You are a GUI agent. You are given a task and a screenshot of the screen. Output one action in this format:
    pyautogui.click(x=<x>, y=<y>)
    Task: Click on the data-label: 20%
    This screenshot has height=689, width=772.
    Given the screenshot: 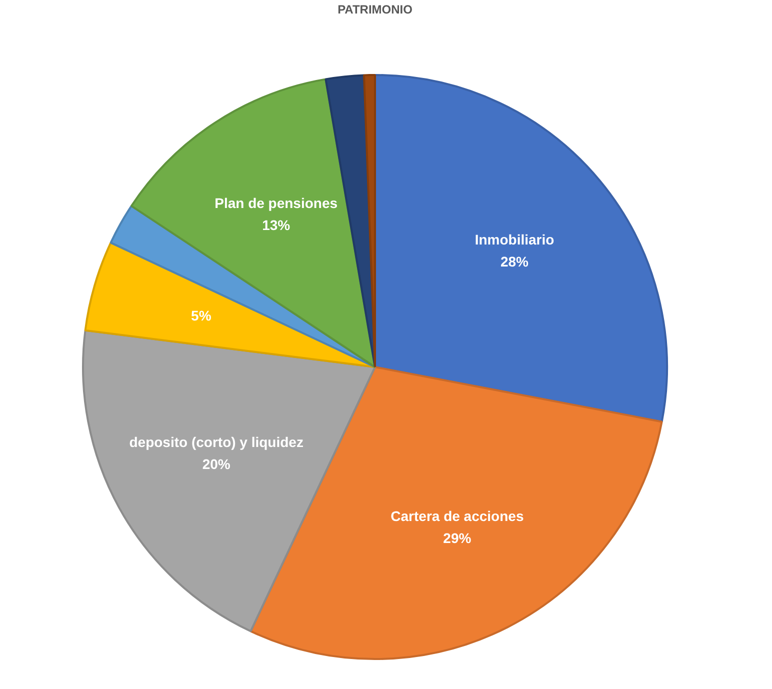 What is the action you would take?
    pyautogui.click(x=216, y=464)
    